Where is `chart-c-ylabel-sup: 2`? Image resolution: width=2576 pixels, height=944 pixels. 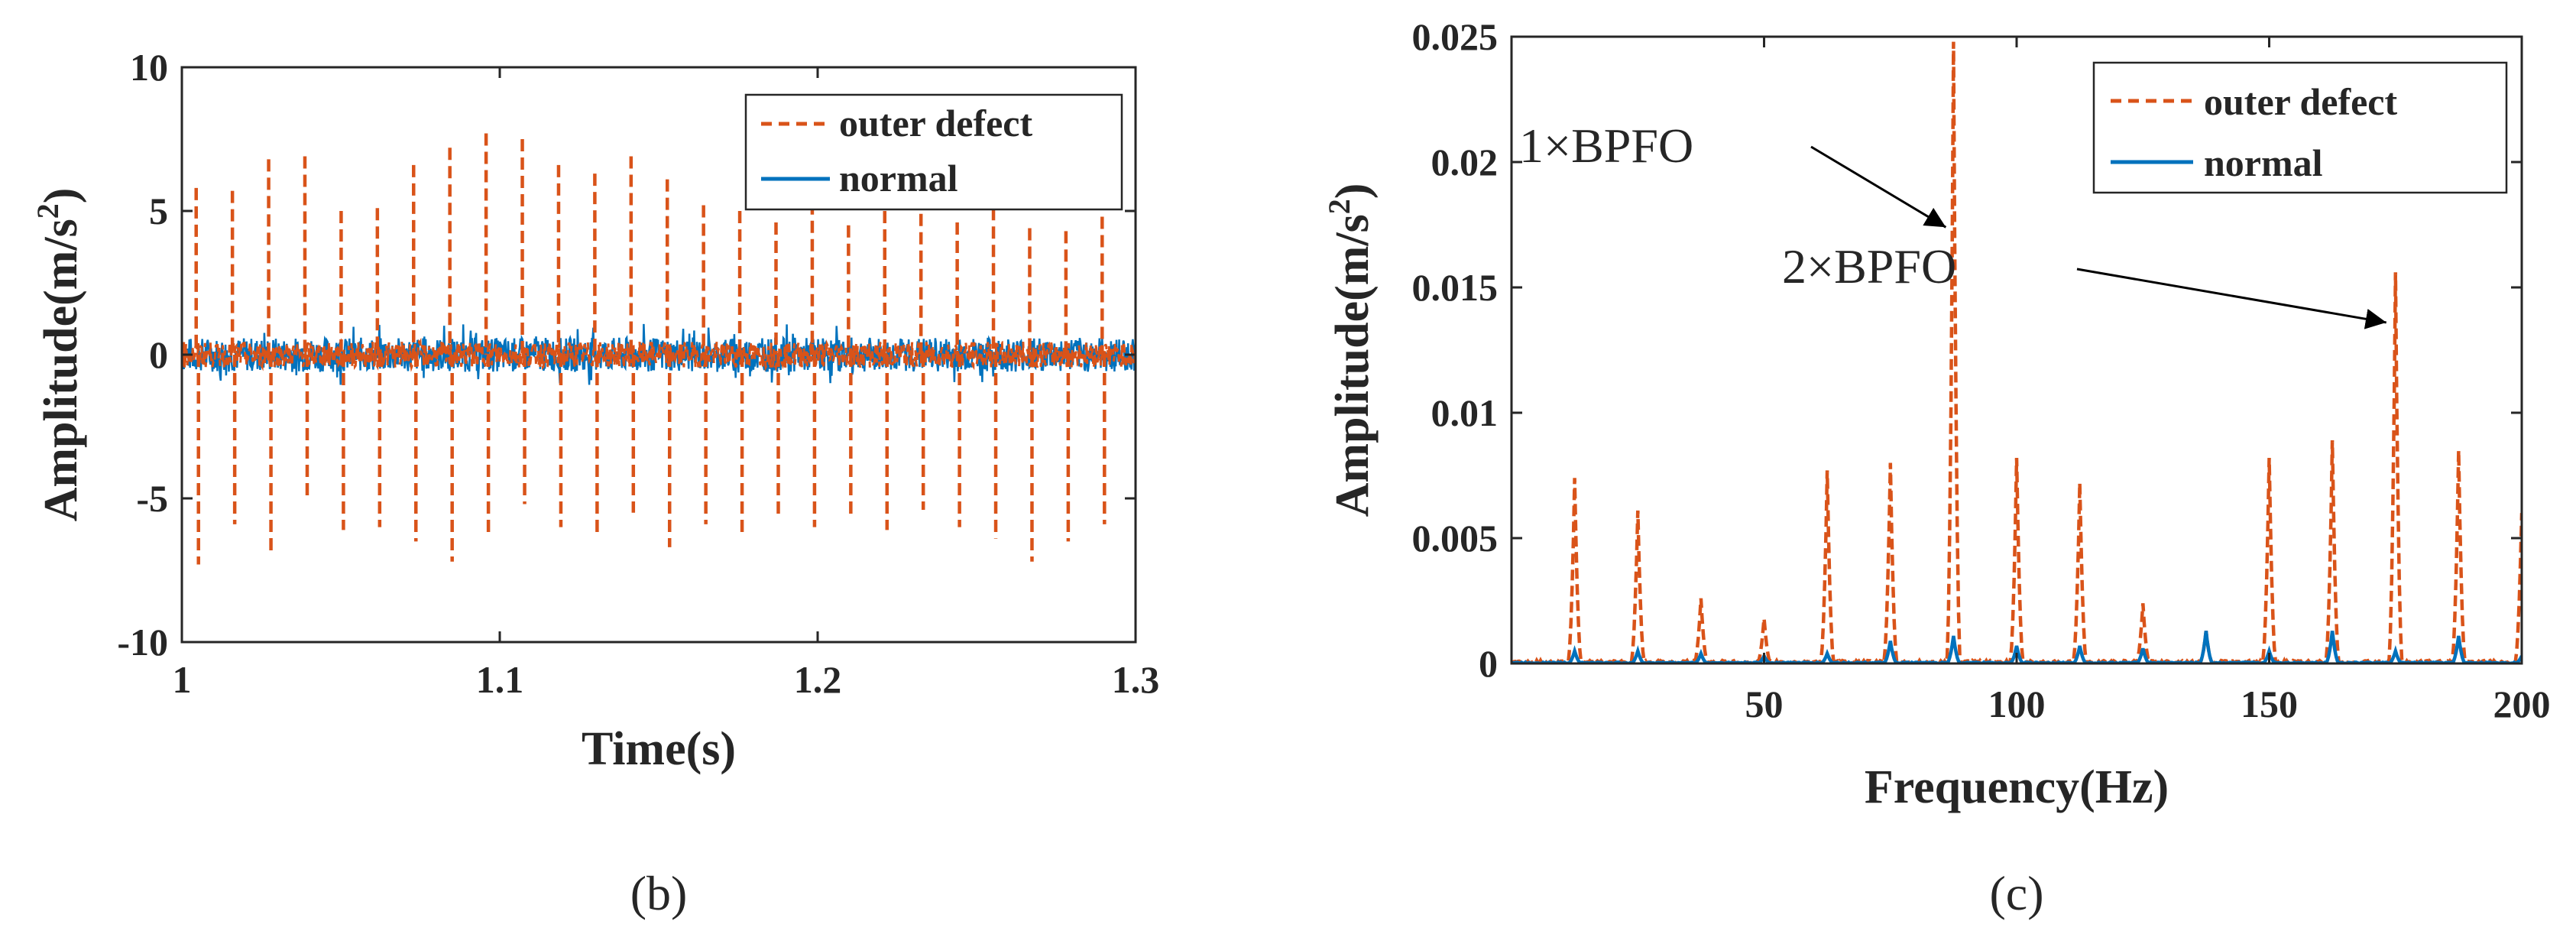 chart-c-ylabel-sup: 2 is located at coordinates (1339, 206).